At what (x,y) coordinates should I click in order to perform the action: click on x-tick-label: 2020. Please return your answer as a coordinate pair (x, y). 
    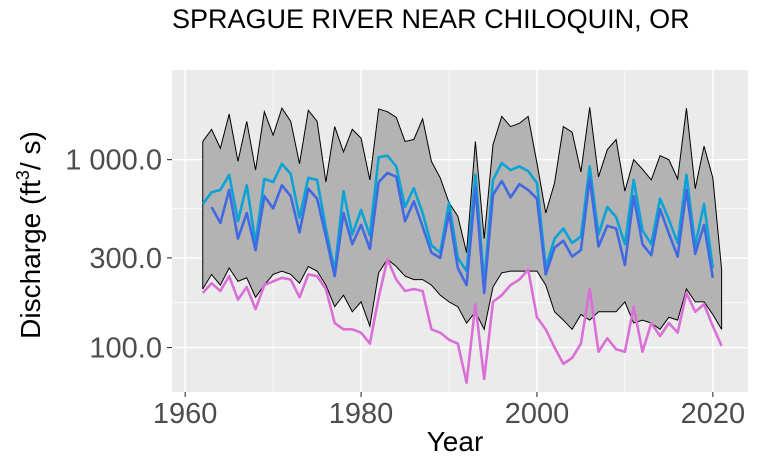
    Looking at the image, I should click on (713, 414).